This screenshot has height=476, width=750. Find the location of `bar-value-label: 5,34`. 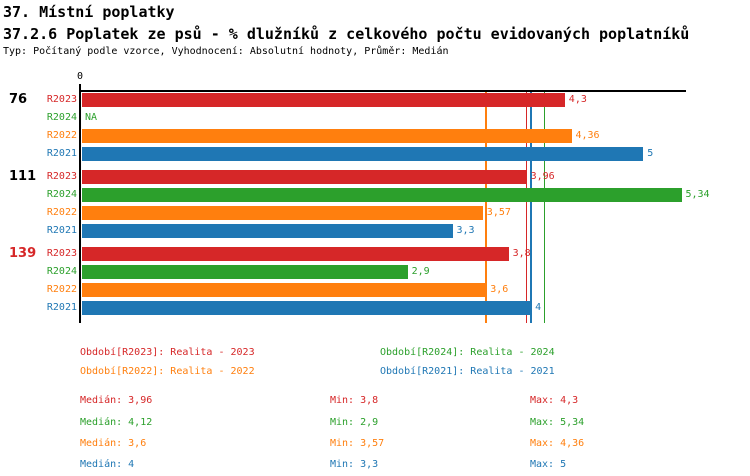

bar-value-label: 5,34 is located at coordinates (697, 194).